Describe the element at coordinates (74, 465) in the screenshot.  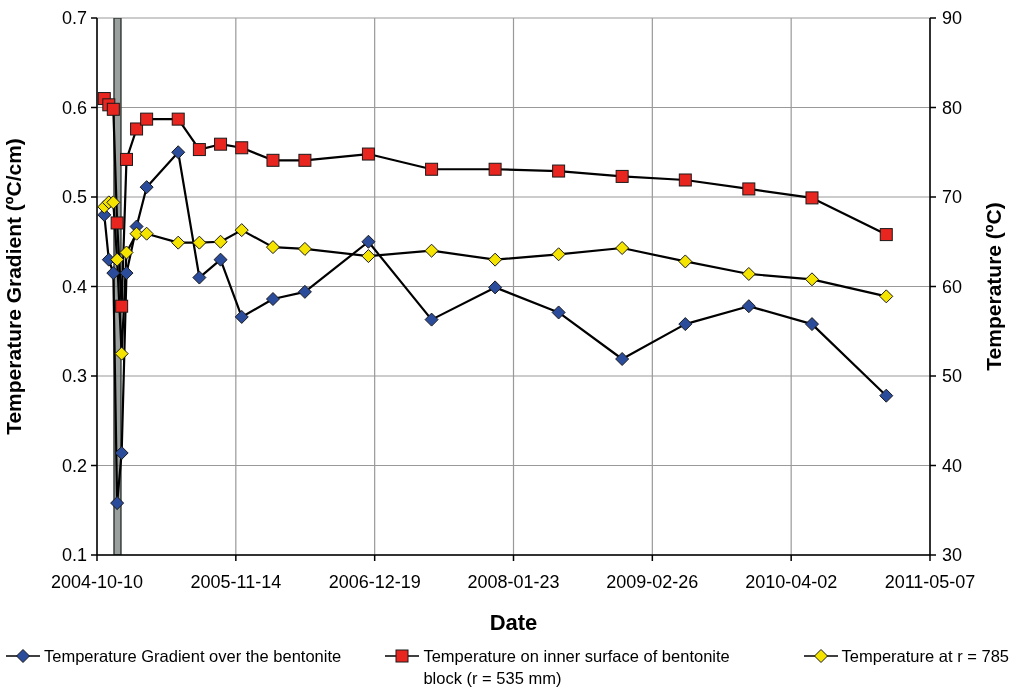
I see `y-tick-label: 0.2` at that location.